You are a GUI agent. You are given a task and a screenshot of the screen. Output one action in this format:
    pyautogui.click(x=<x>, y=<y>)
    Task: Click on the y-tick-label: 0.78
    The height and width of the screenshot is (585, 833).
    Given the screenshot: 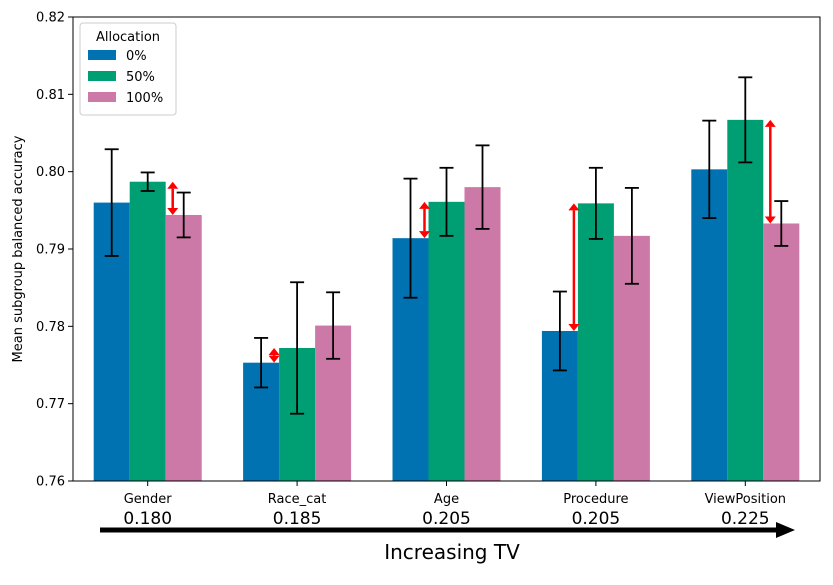 What is the action you would take?
    pyautogui.click(x=50, y=327)
    